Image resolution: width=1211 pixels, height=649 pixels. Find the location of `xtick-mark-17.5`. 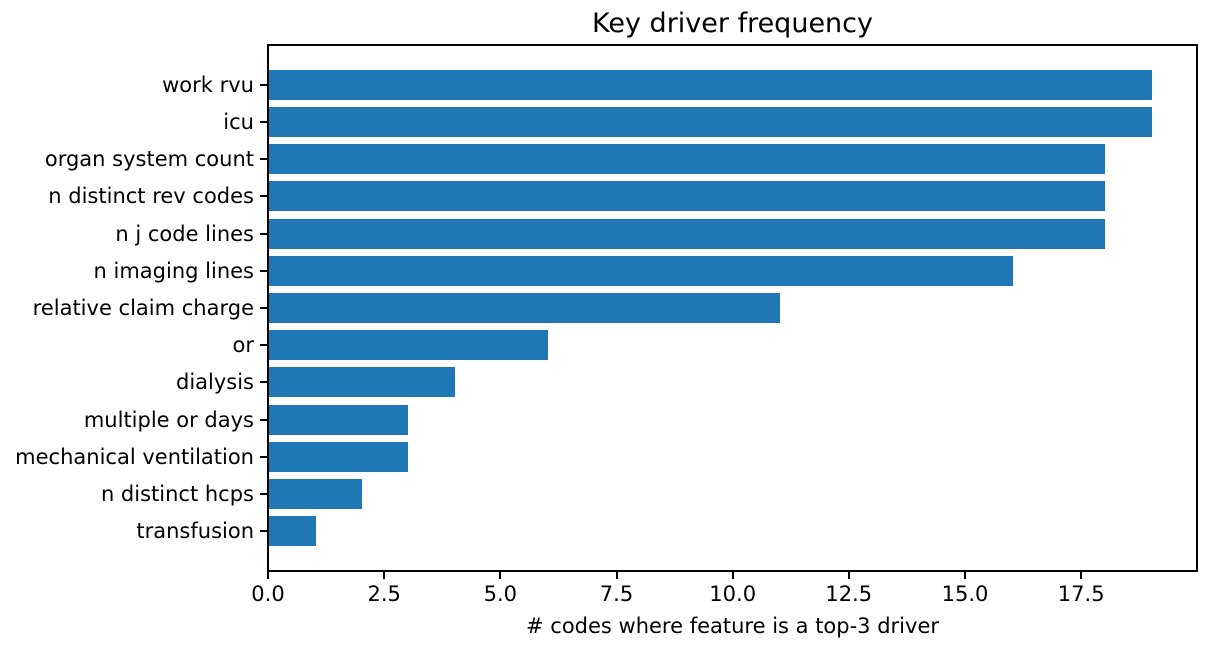

xtick-mark-17.5 is located at coordinates (1081, 575).